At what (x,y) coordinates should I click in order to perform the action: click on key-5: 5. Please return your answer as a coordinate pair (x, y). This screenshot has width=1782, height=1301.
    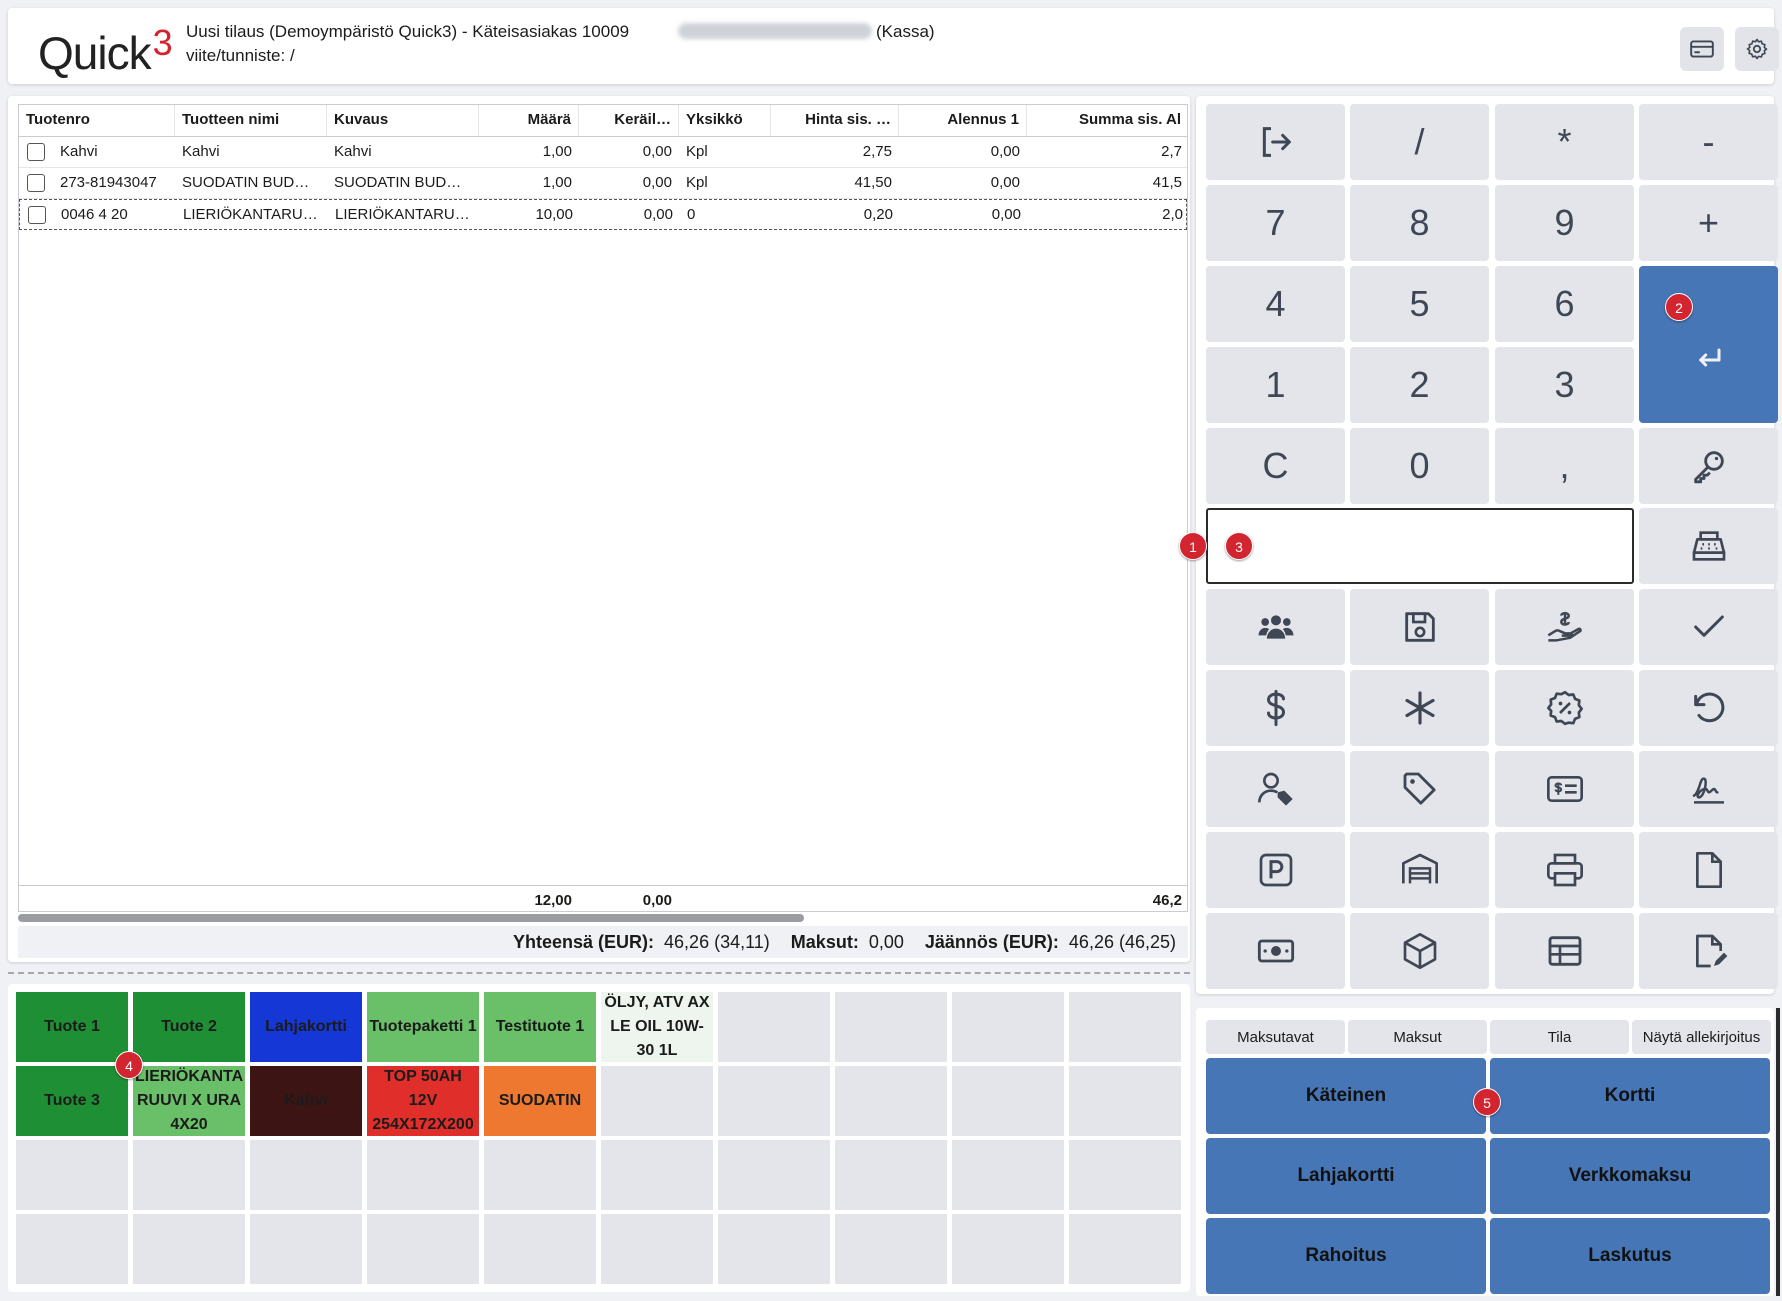
    Looking at the image, I should click on (1419, 304).